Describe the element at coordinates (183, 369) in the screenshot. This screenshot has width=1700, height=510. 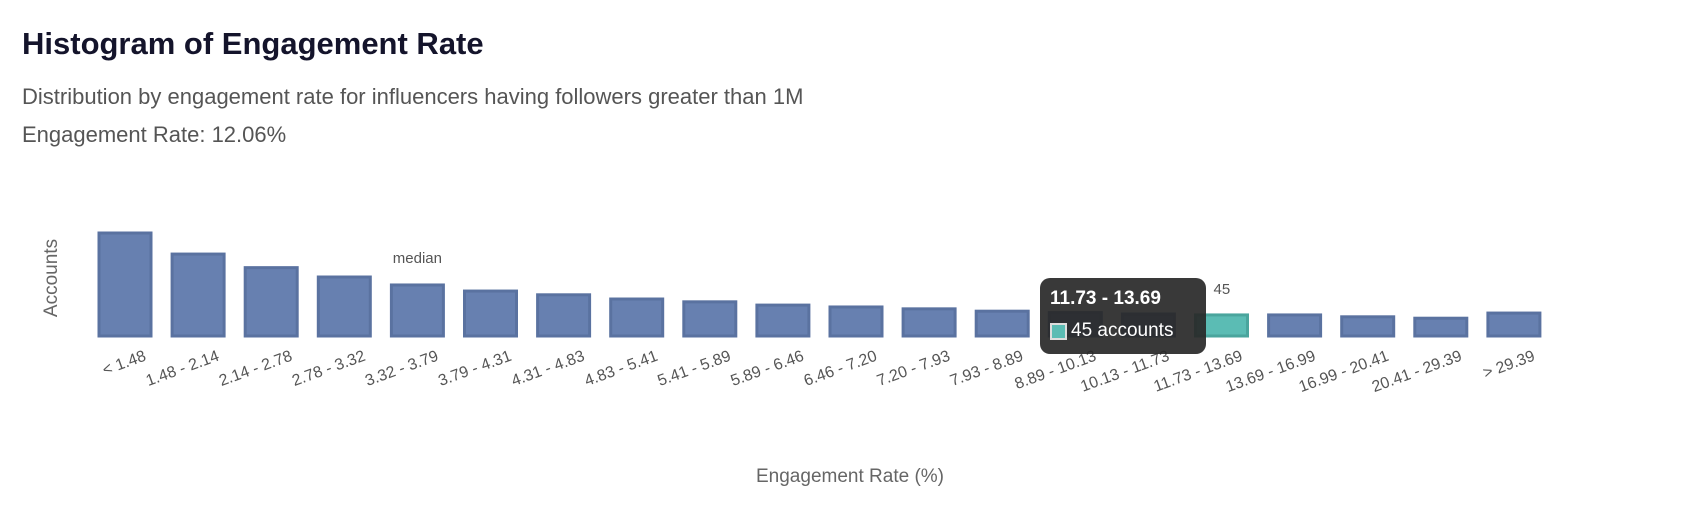
I see `x-tick-label: 1.48 - 2.14` at that location.